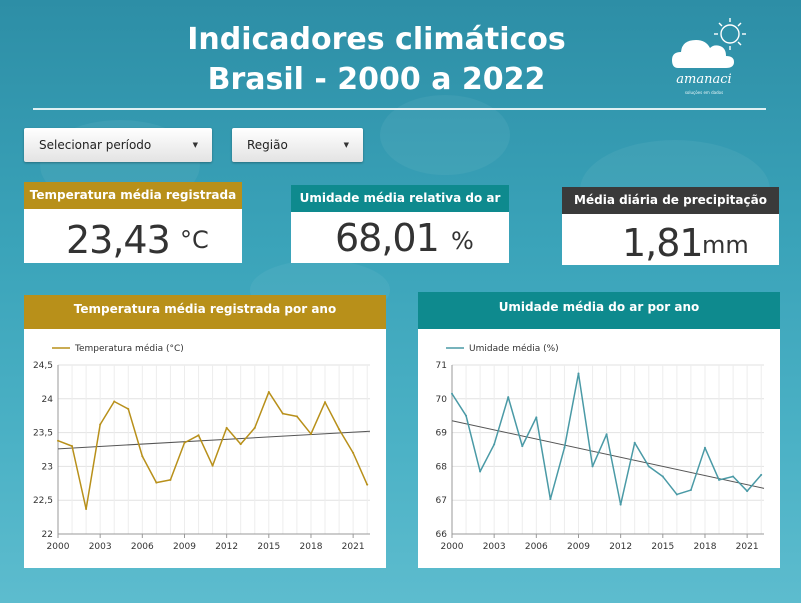  Describe the element at coordinates (129, 348) in the screenshot. I see `temperature-legend-label: Temperatura média (°C)` at that location.